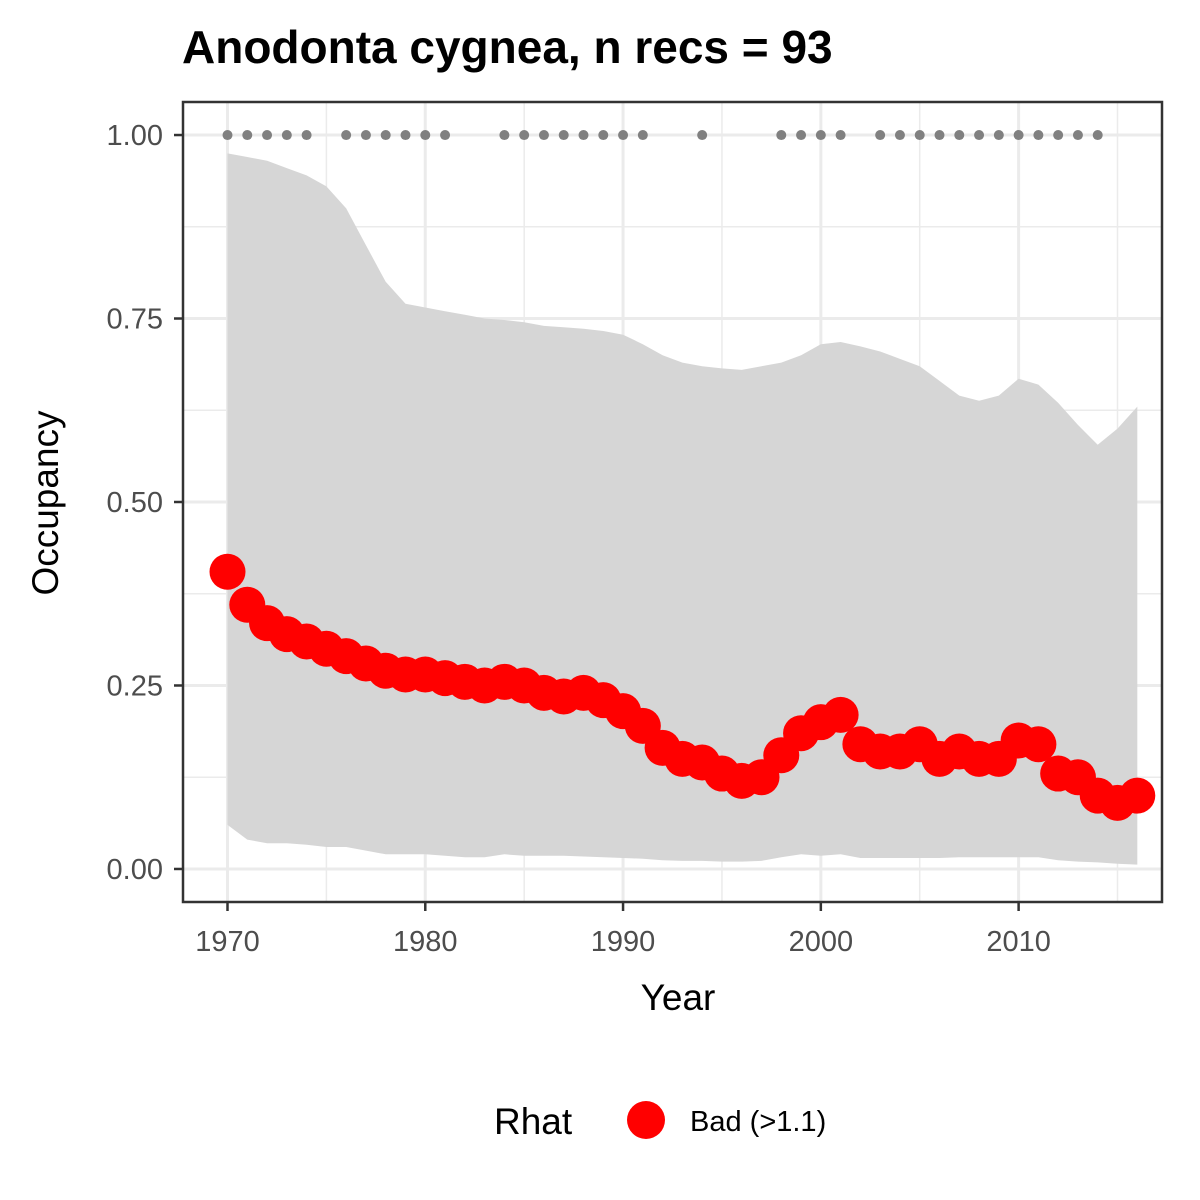  What do you see at coordinates (227, 942) in the screenshot?
I see `x-tick-label: 1970` at bounding box center [227, 942].